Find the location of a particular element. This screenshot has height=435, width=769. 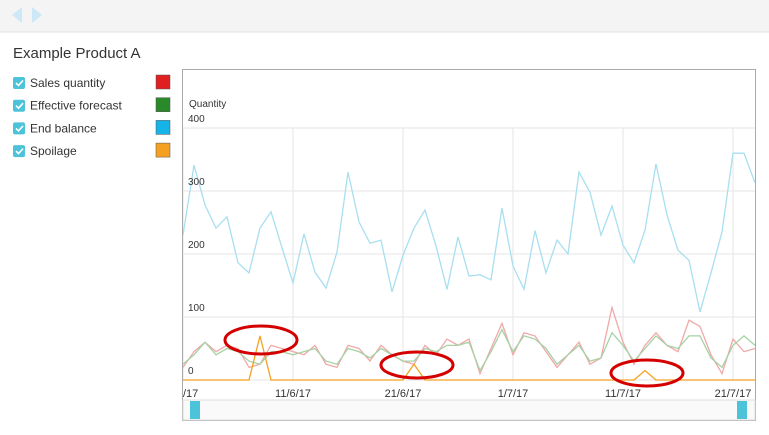

legend-label: End balance is located at coordinates (63, 128).